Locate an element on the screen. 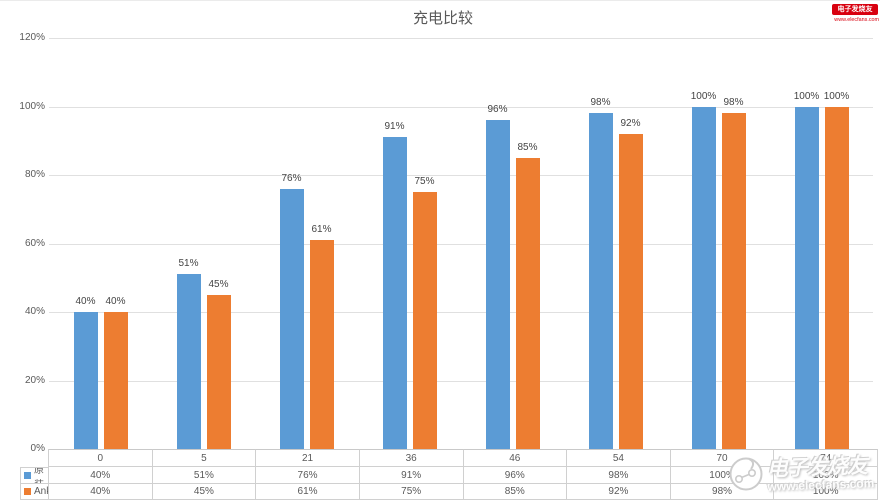 Image resolution: width=880 pixels, height=502 pixels. bar-原装-0 is located at coordinates (85, 380).